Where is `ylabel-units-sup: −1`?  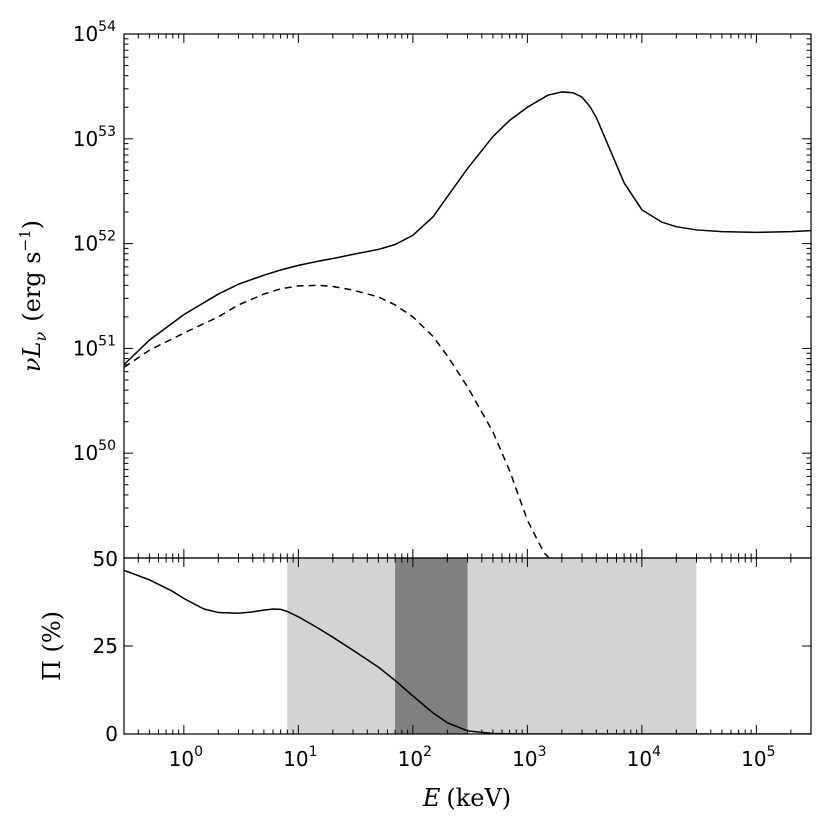
ylabel-units-sup: −1 is located at coordinates (25, 240).